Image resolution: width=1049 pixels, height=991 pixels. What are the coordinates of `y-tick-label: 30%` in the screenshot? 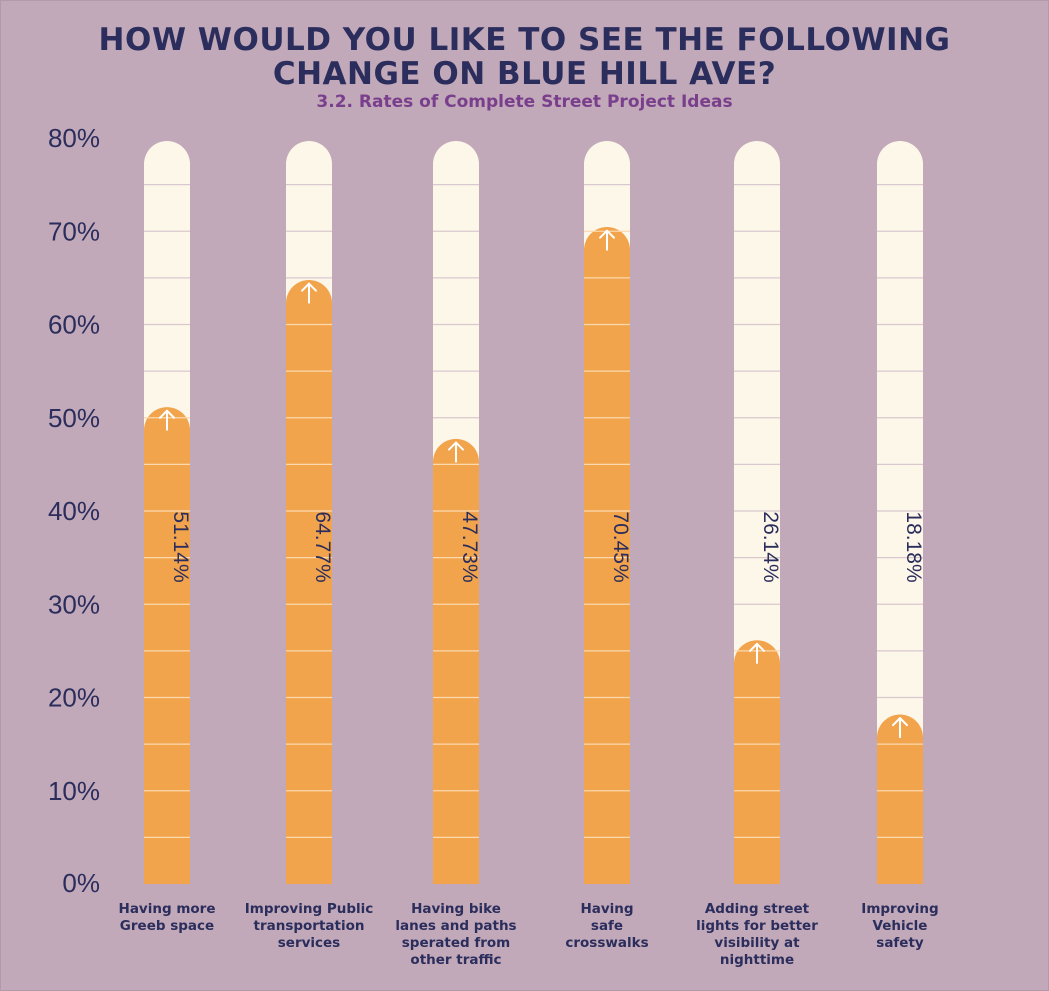 It's located at (74, 604).